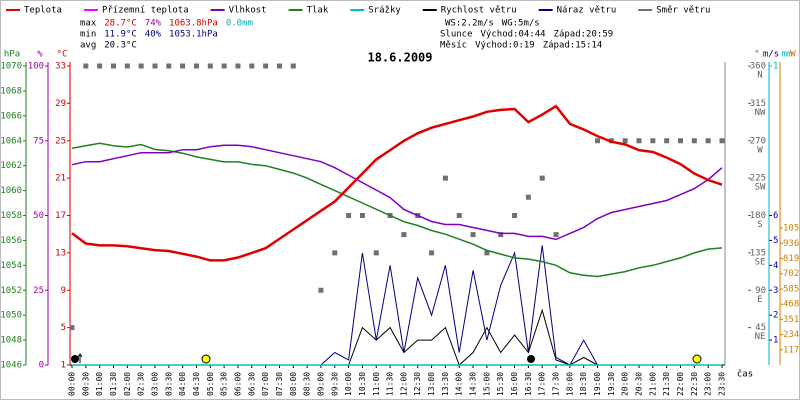 This screenshot has height=400, width=800. I want to click on x-tick-label: 03:00, so click(154, 384).